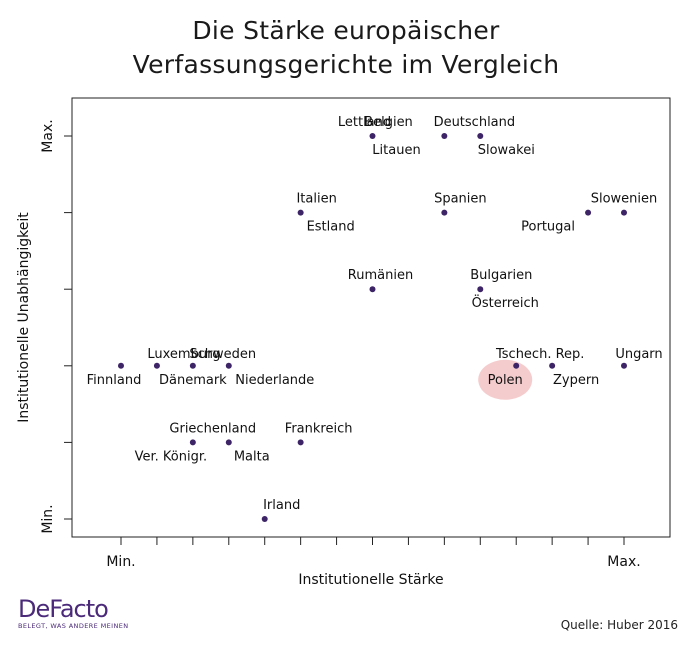 The width and height of the screenshot is (692, 646). I want to click on y-tick-label-1: Max., so click(48, 135).